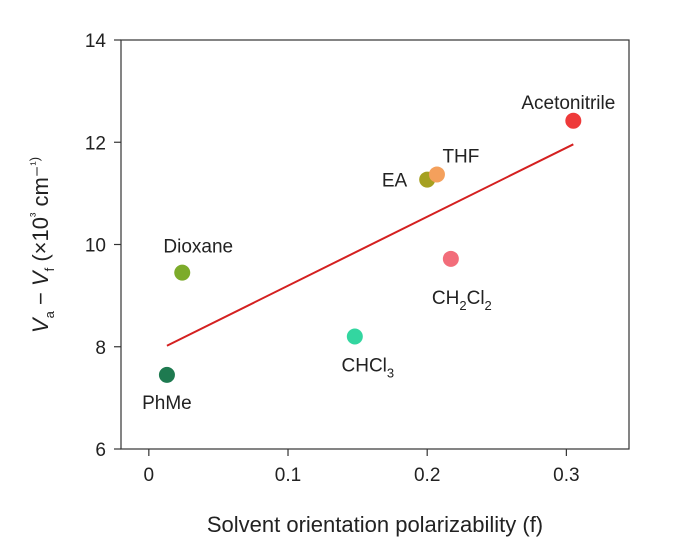  Describe the element at coordinates (34, 161) in the screenshot. I see `y-title-part: ¹)` at that location.